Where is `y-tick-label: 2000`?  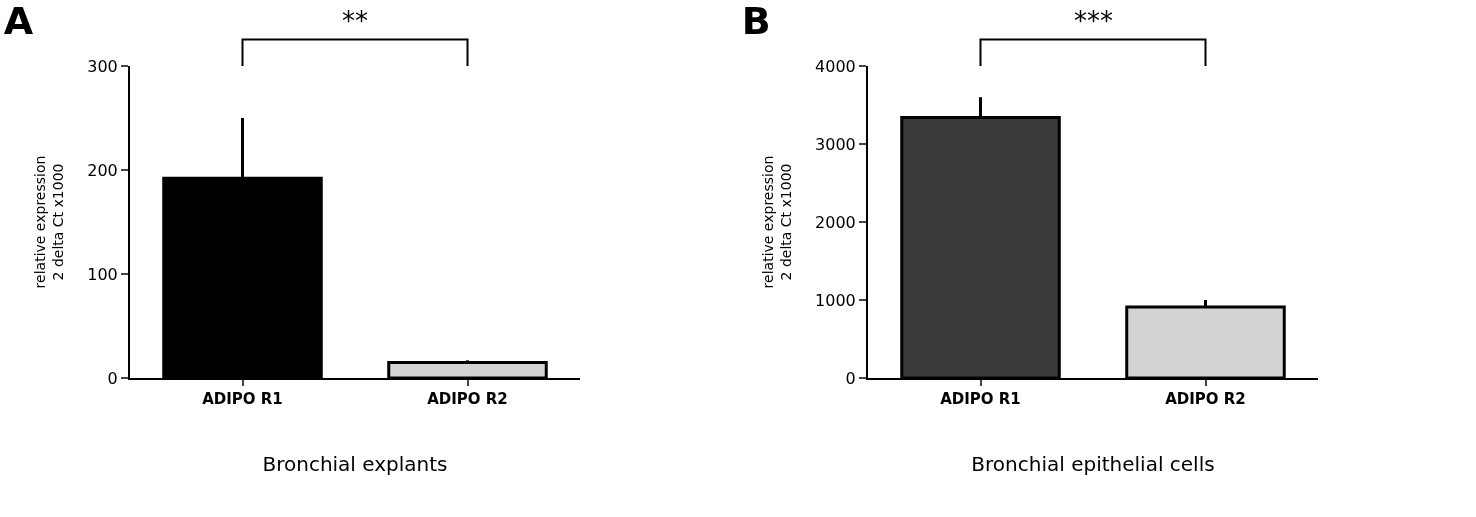 y-tick-label: 2000 is located at coordinates (835, 222).